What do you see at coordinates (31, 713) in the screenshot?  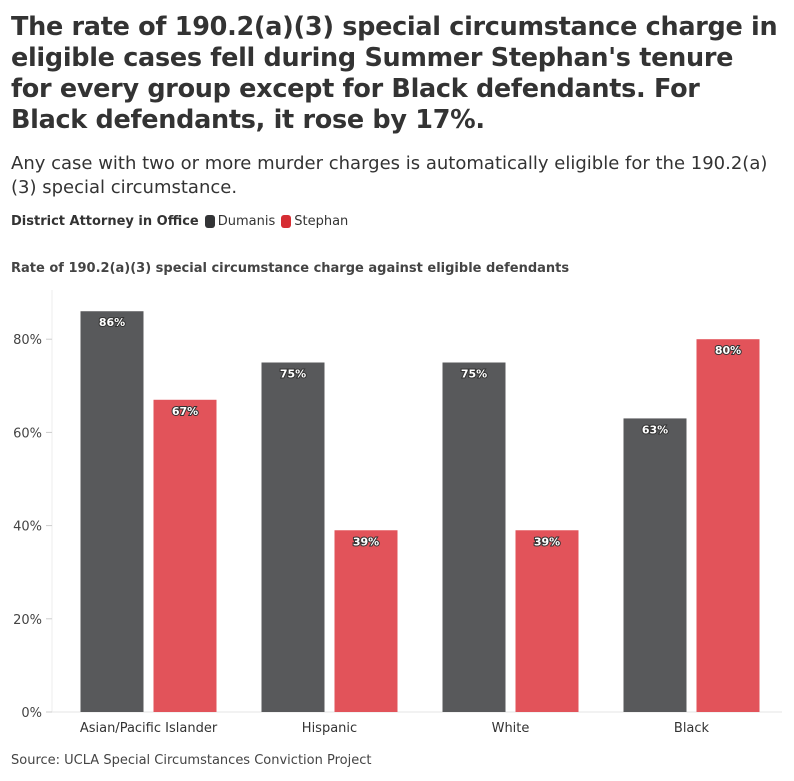 I see `y-tick-label: 0%` at bounding box center [31, 713].